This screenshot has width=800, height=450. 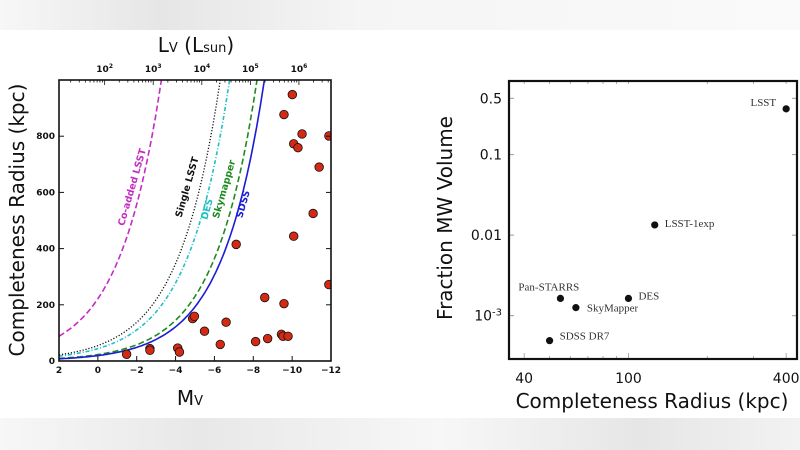 I want to click on x-tick-label: −10, so click(x=292, y=371).